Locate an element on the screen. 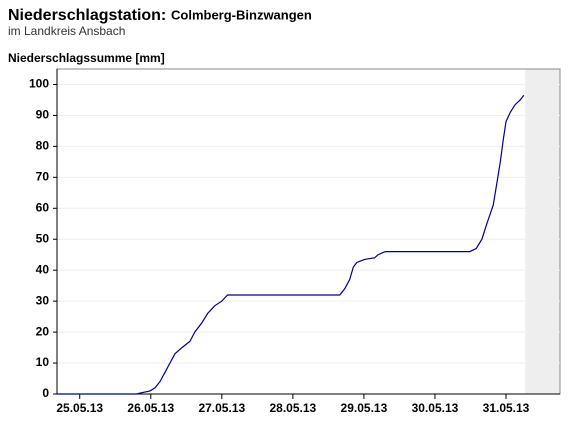 The height and width of the screenshot is (427, 578). x-tick-label: 25.05.13 is located at coordinates (79, 408).